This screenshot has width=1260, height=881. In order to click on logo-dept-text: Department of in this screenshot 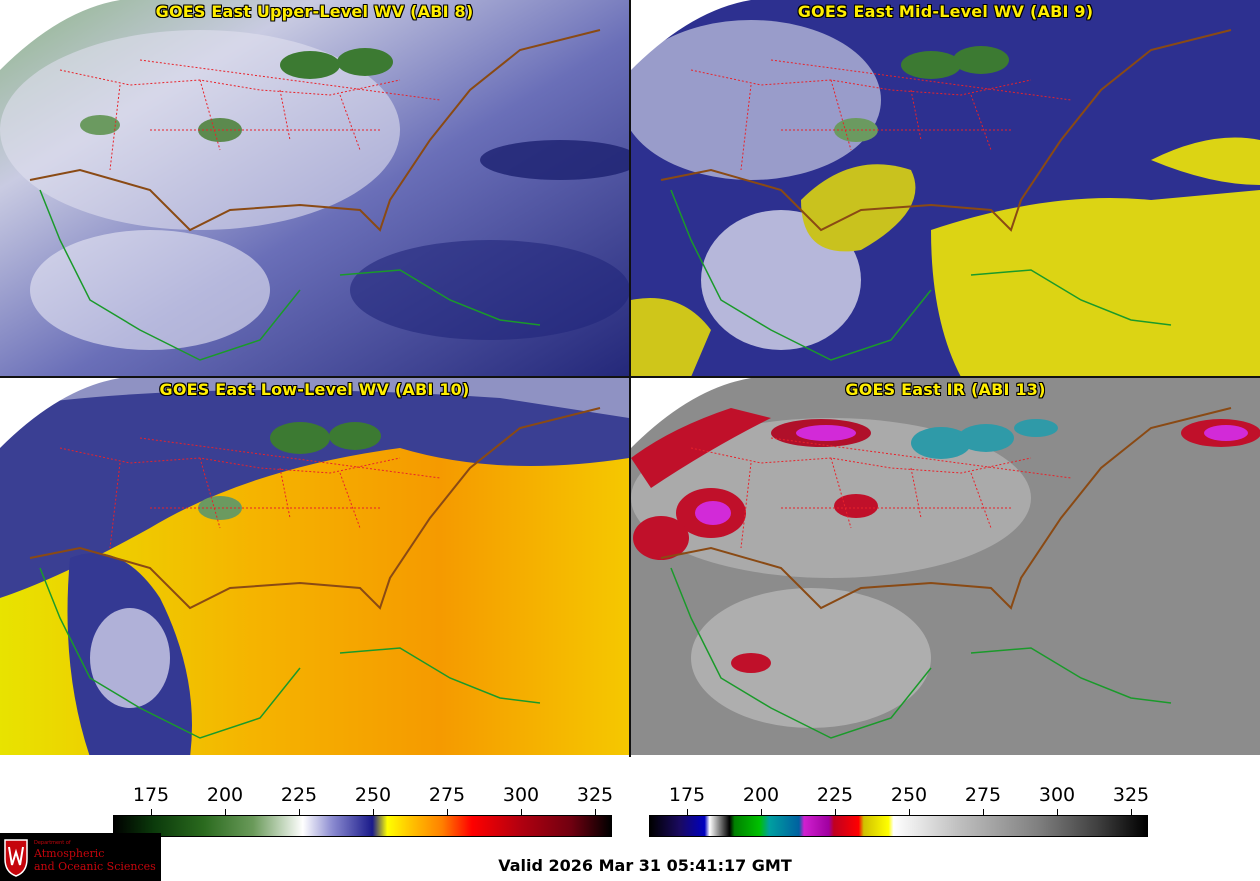, I will do `click(52, 843)`.